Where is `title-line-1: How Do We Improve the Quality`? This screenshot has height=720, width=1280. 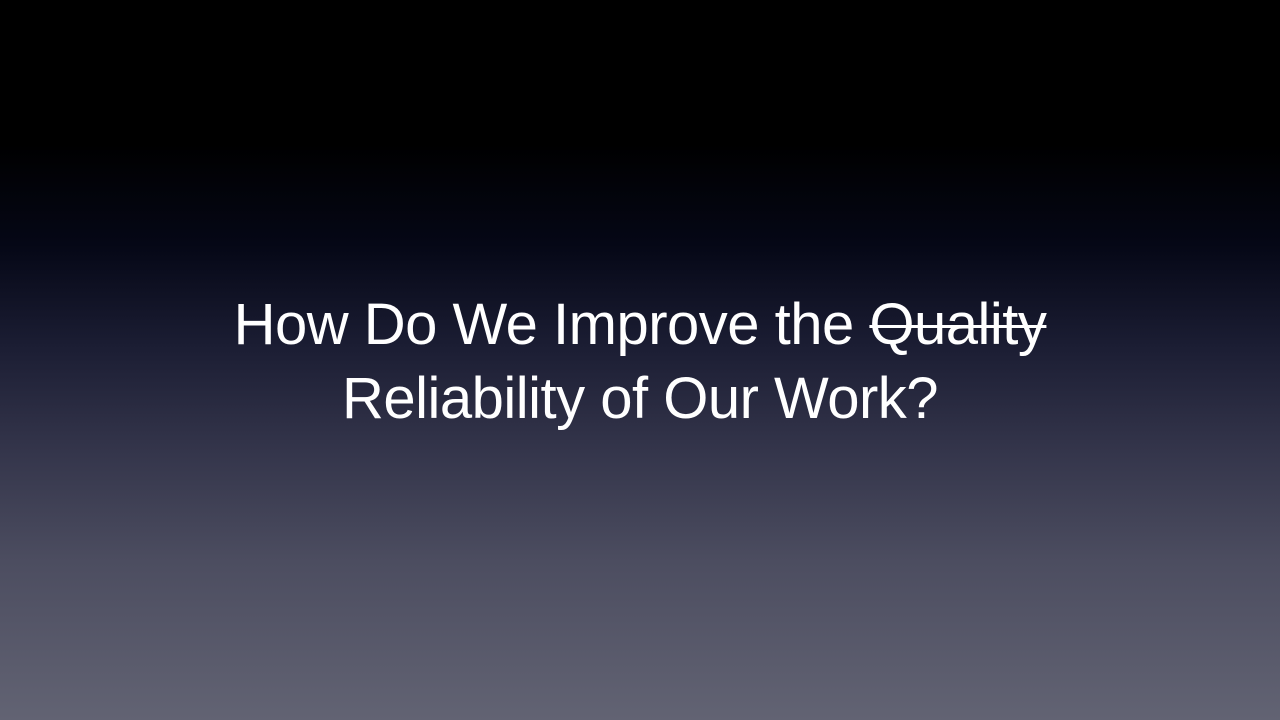
title-line-1: How Do We Improve the Quality is located at coordinates (640, 325).